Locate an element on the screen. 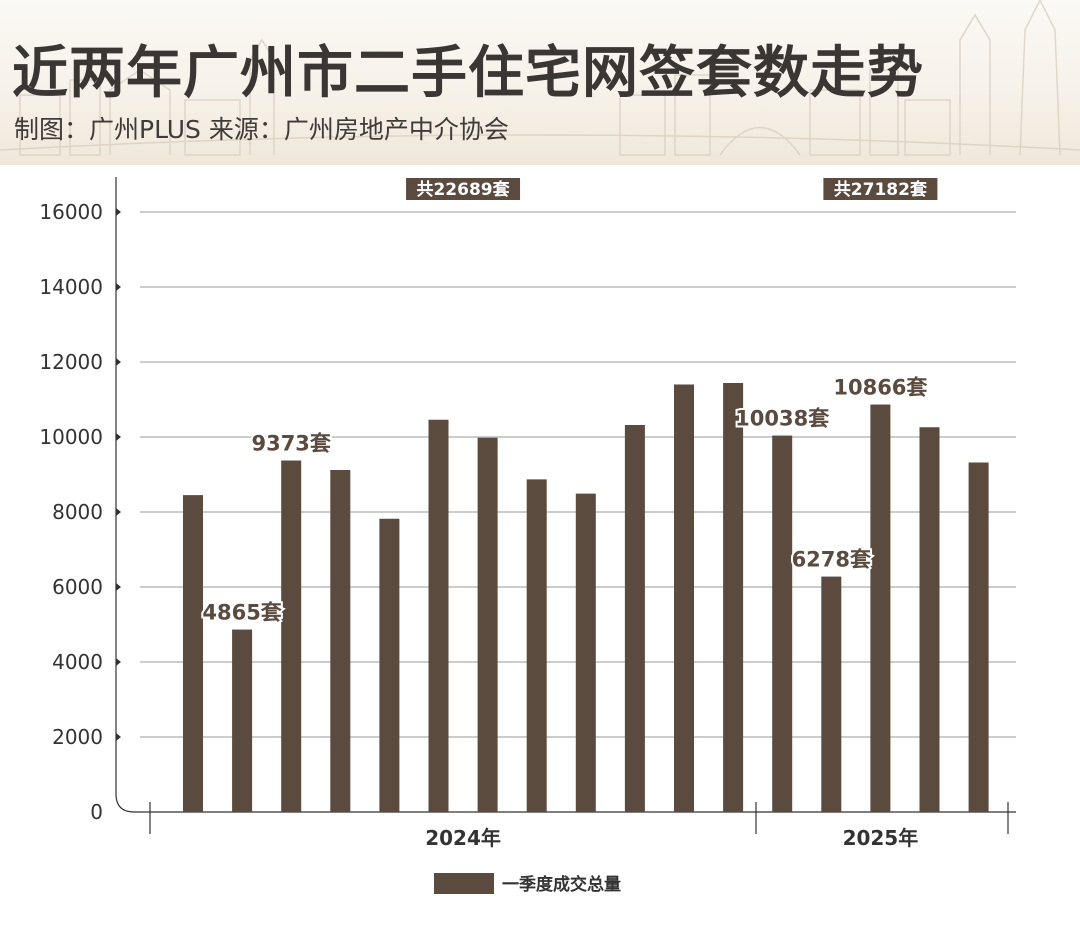 The height and width of the screenshot is (927, 1080). y-tick-label: 14000 is located at coordinates (71, 287).